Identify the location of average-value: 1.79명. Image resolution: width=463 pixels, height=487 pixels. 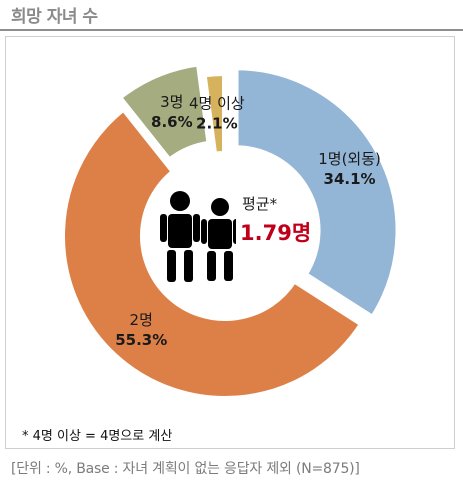
(275, 233).